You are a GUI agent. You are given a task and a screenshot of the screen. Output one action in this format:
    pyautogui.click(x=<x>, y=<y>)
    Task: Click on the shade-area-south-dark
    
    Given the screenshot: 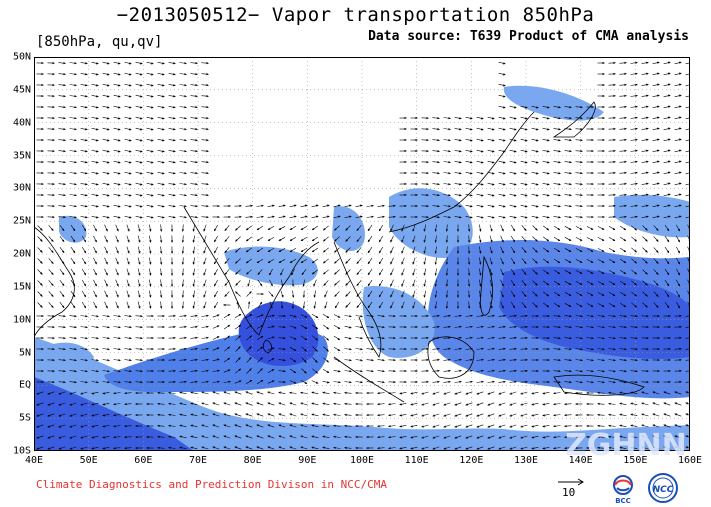 What is the action you would take?
    pyautogui.click(x=114, y=414)
    